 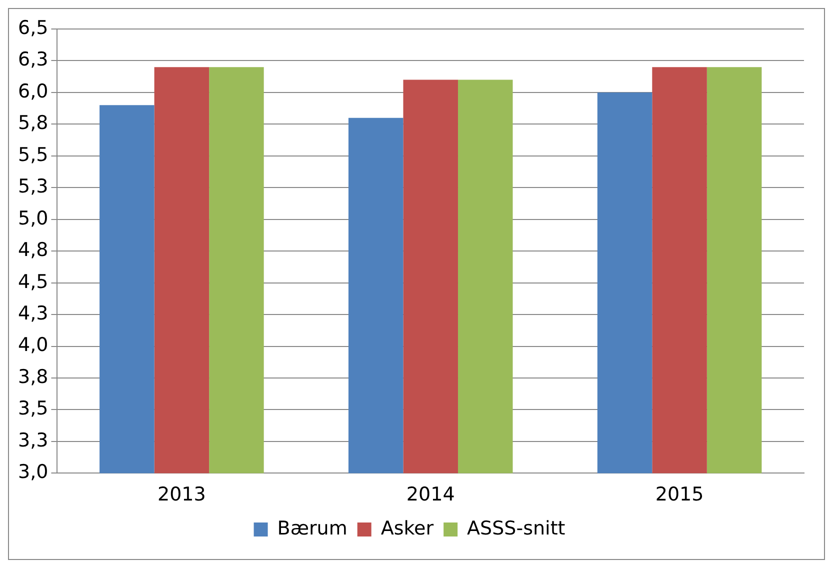 I want to click on y-tick-label: 6,3, so click(x=33, y=59).